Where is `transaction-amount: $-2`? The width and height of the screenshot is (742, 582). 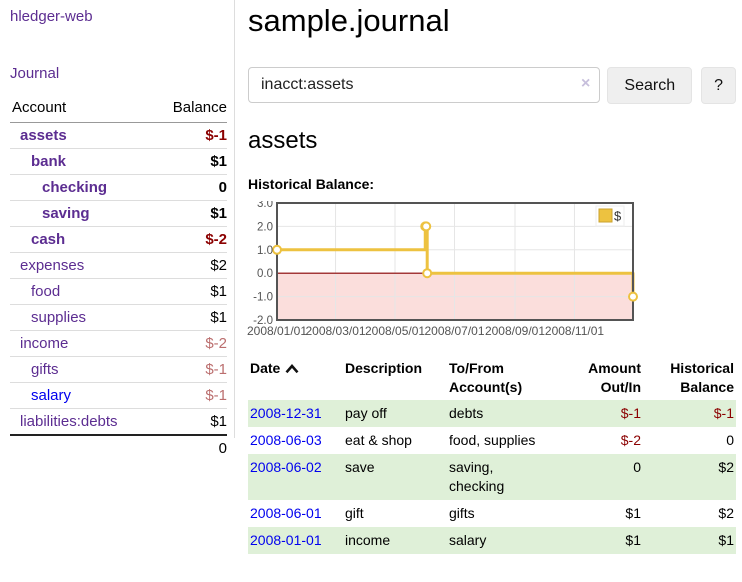 transaction-amount: $-2 is located at coordinates (630, 440).